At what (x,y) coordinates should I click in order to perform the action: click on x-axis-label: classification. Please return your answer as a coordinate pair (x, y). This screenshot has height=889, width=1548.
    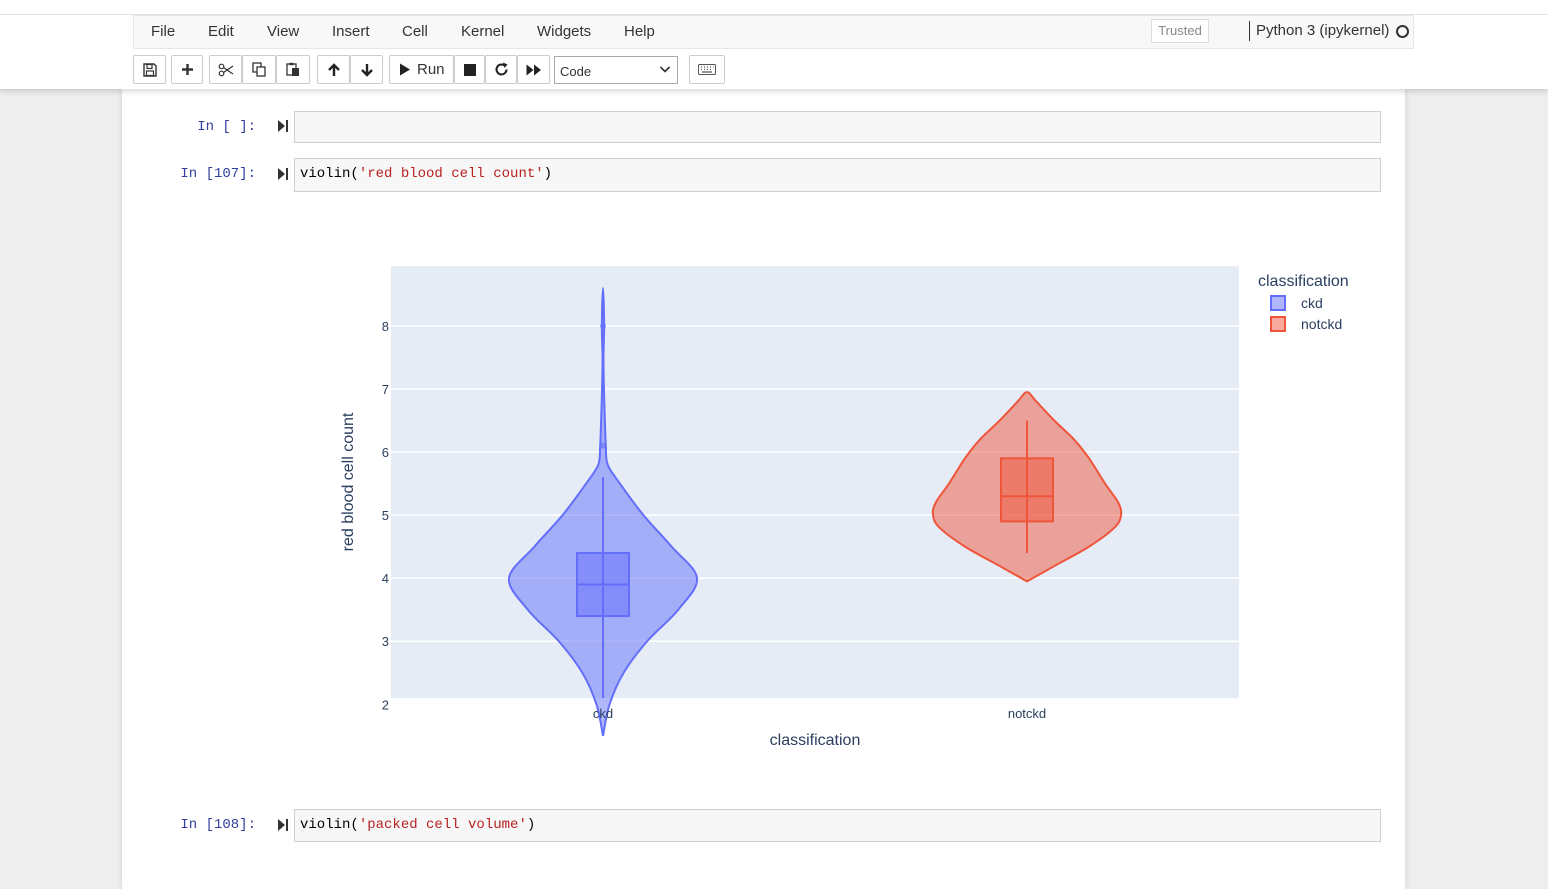
    Looking at the image, I should click on (815, 740).